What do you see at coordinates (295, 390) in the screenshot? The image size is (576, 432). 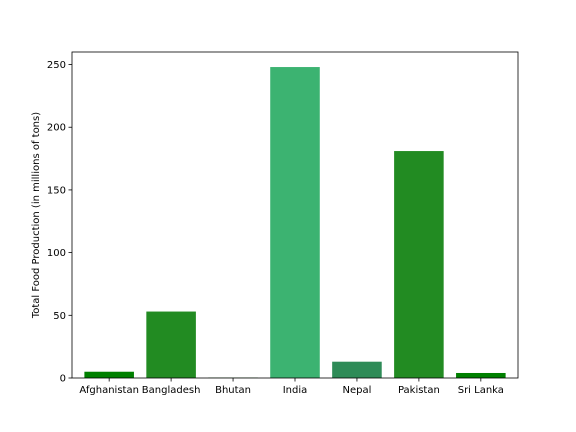 I see `x-tick-label: India` at bounding box center [295, 390].